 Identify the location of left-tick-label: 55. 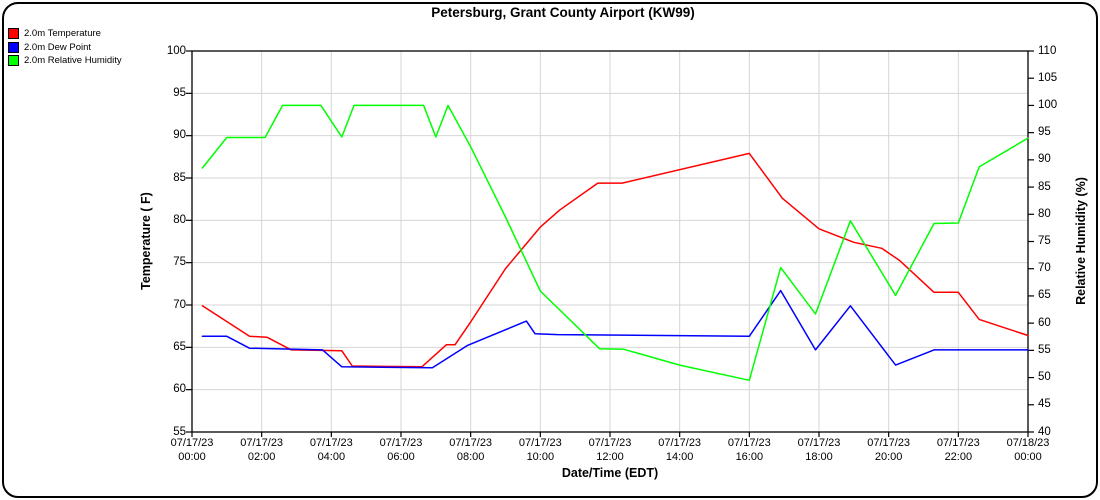
(179, 431).